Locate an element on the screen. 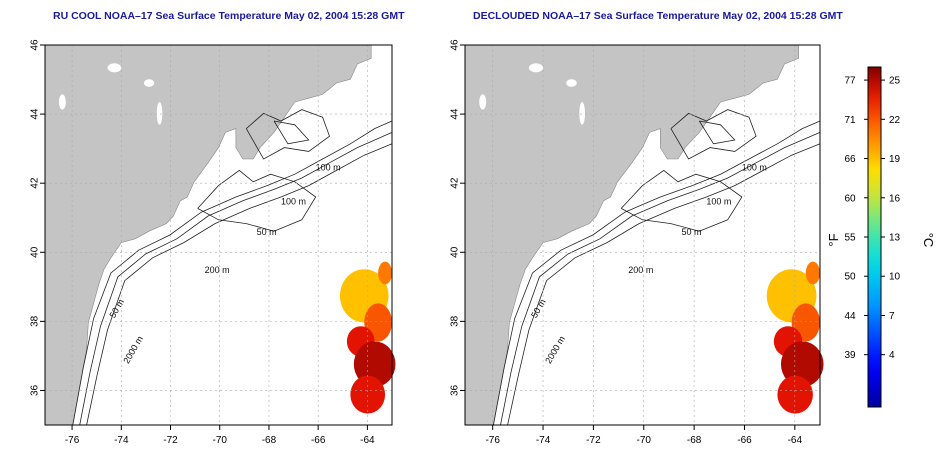 The image size is (950, 475). colorbar-c-tick-label: 22 is located at coordinates (895, 120).